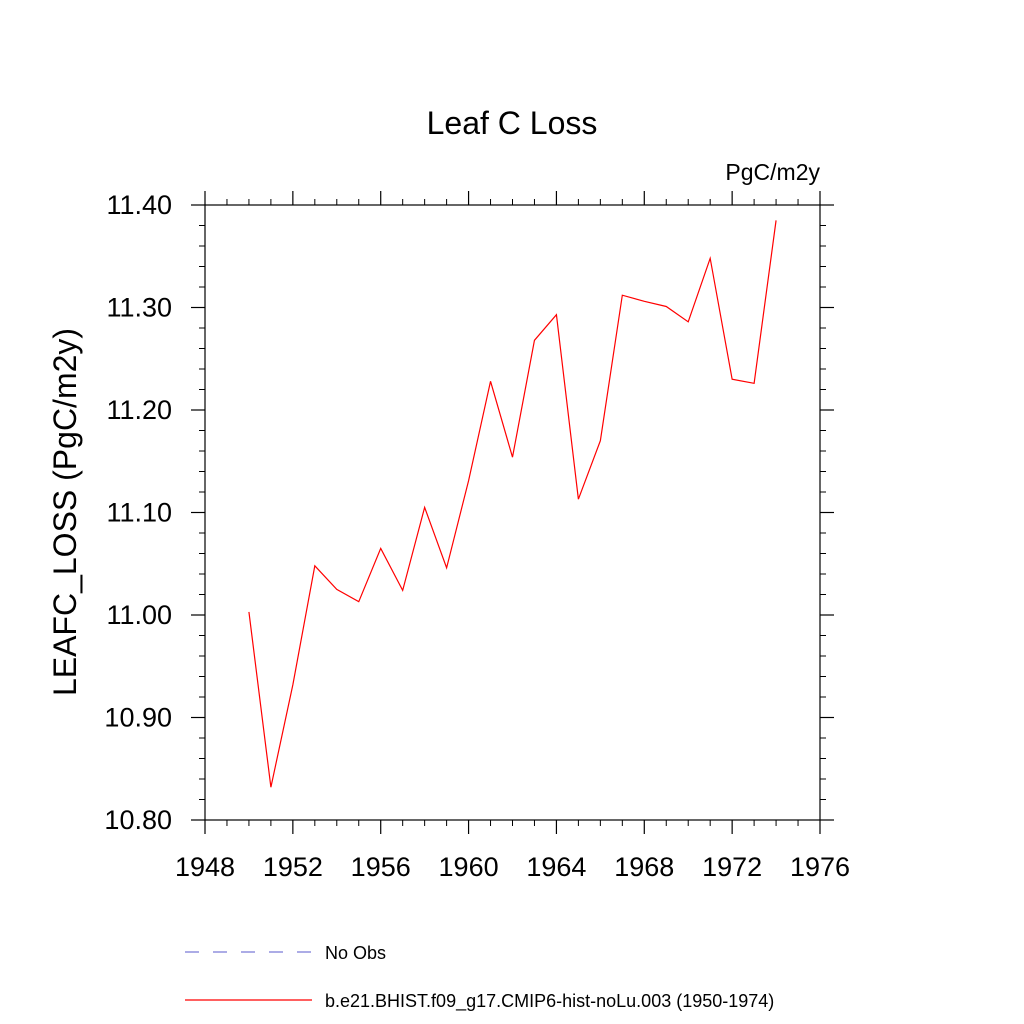  Describe the element at coordinates (820, 867) in the screenshot. I see `x-tick-label: 1976` at that location.